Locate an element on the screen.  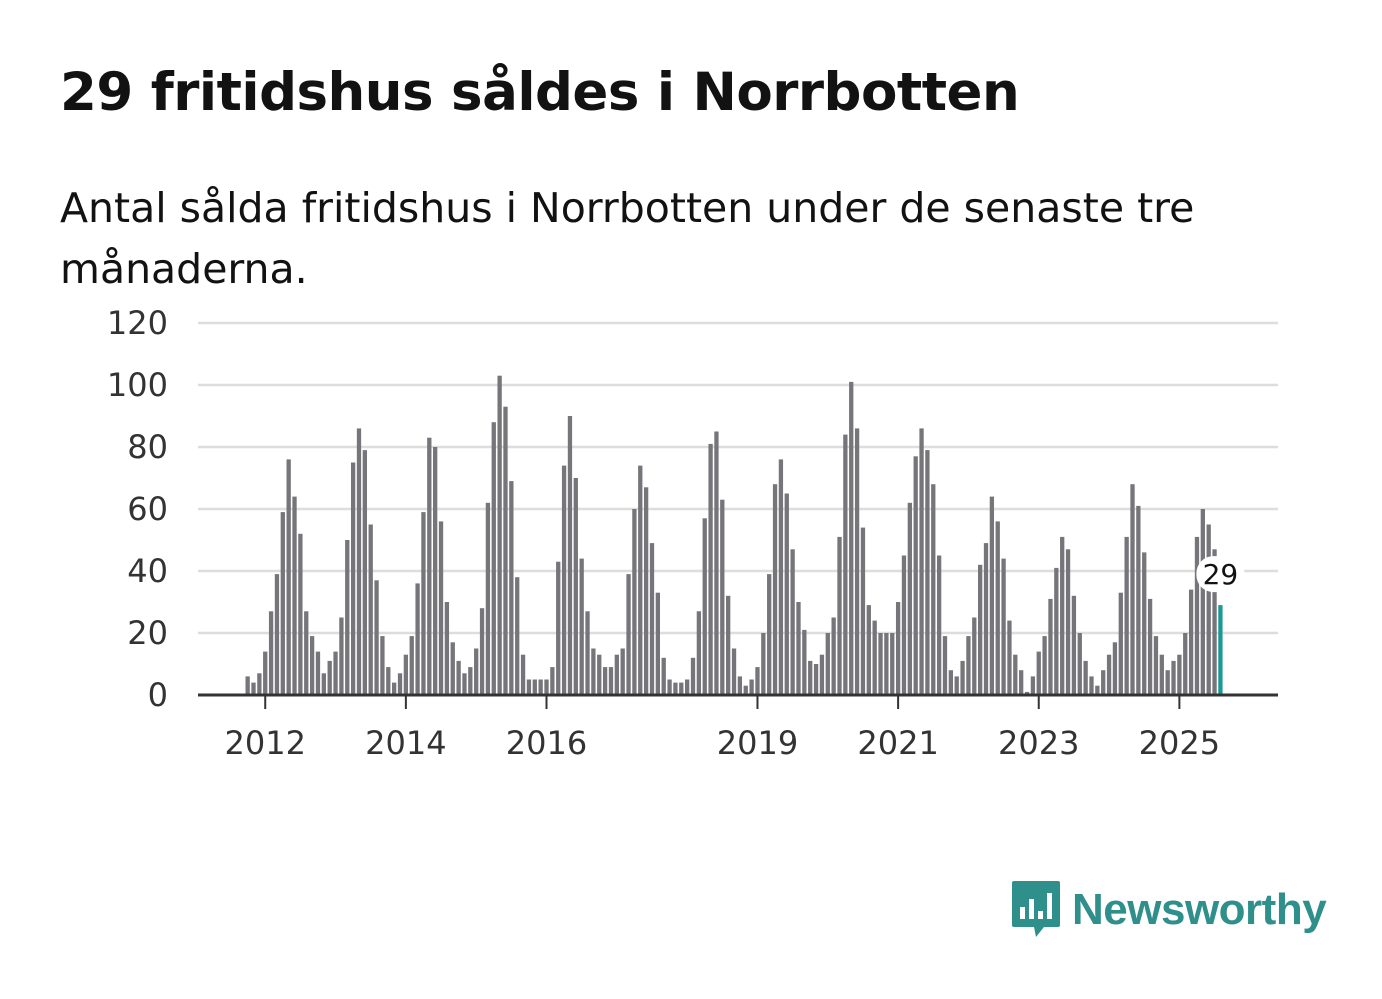
highlight-annotation: 29 is located at coordinates (1220, 574).